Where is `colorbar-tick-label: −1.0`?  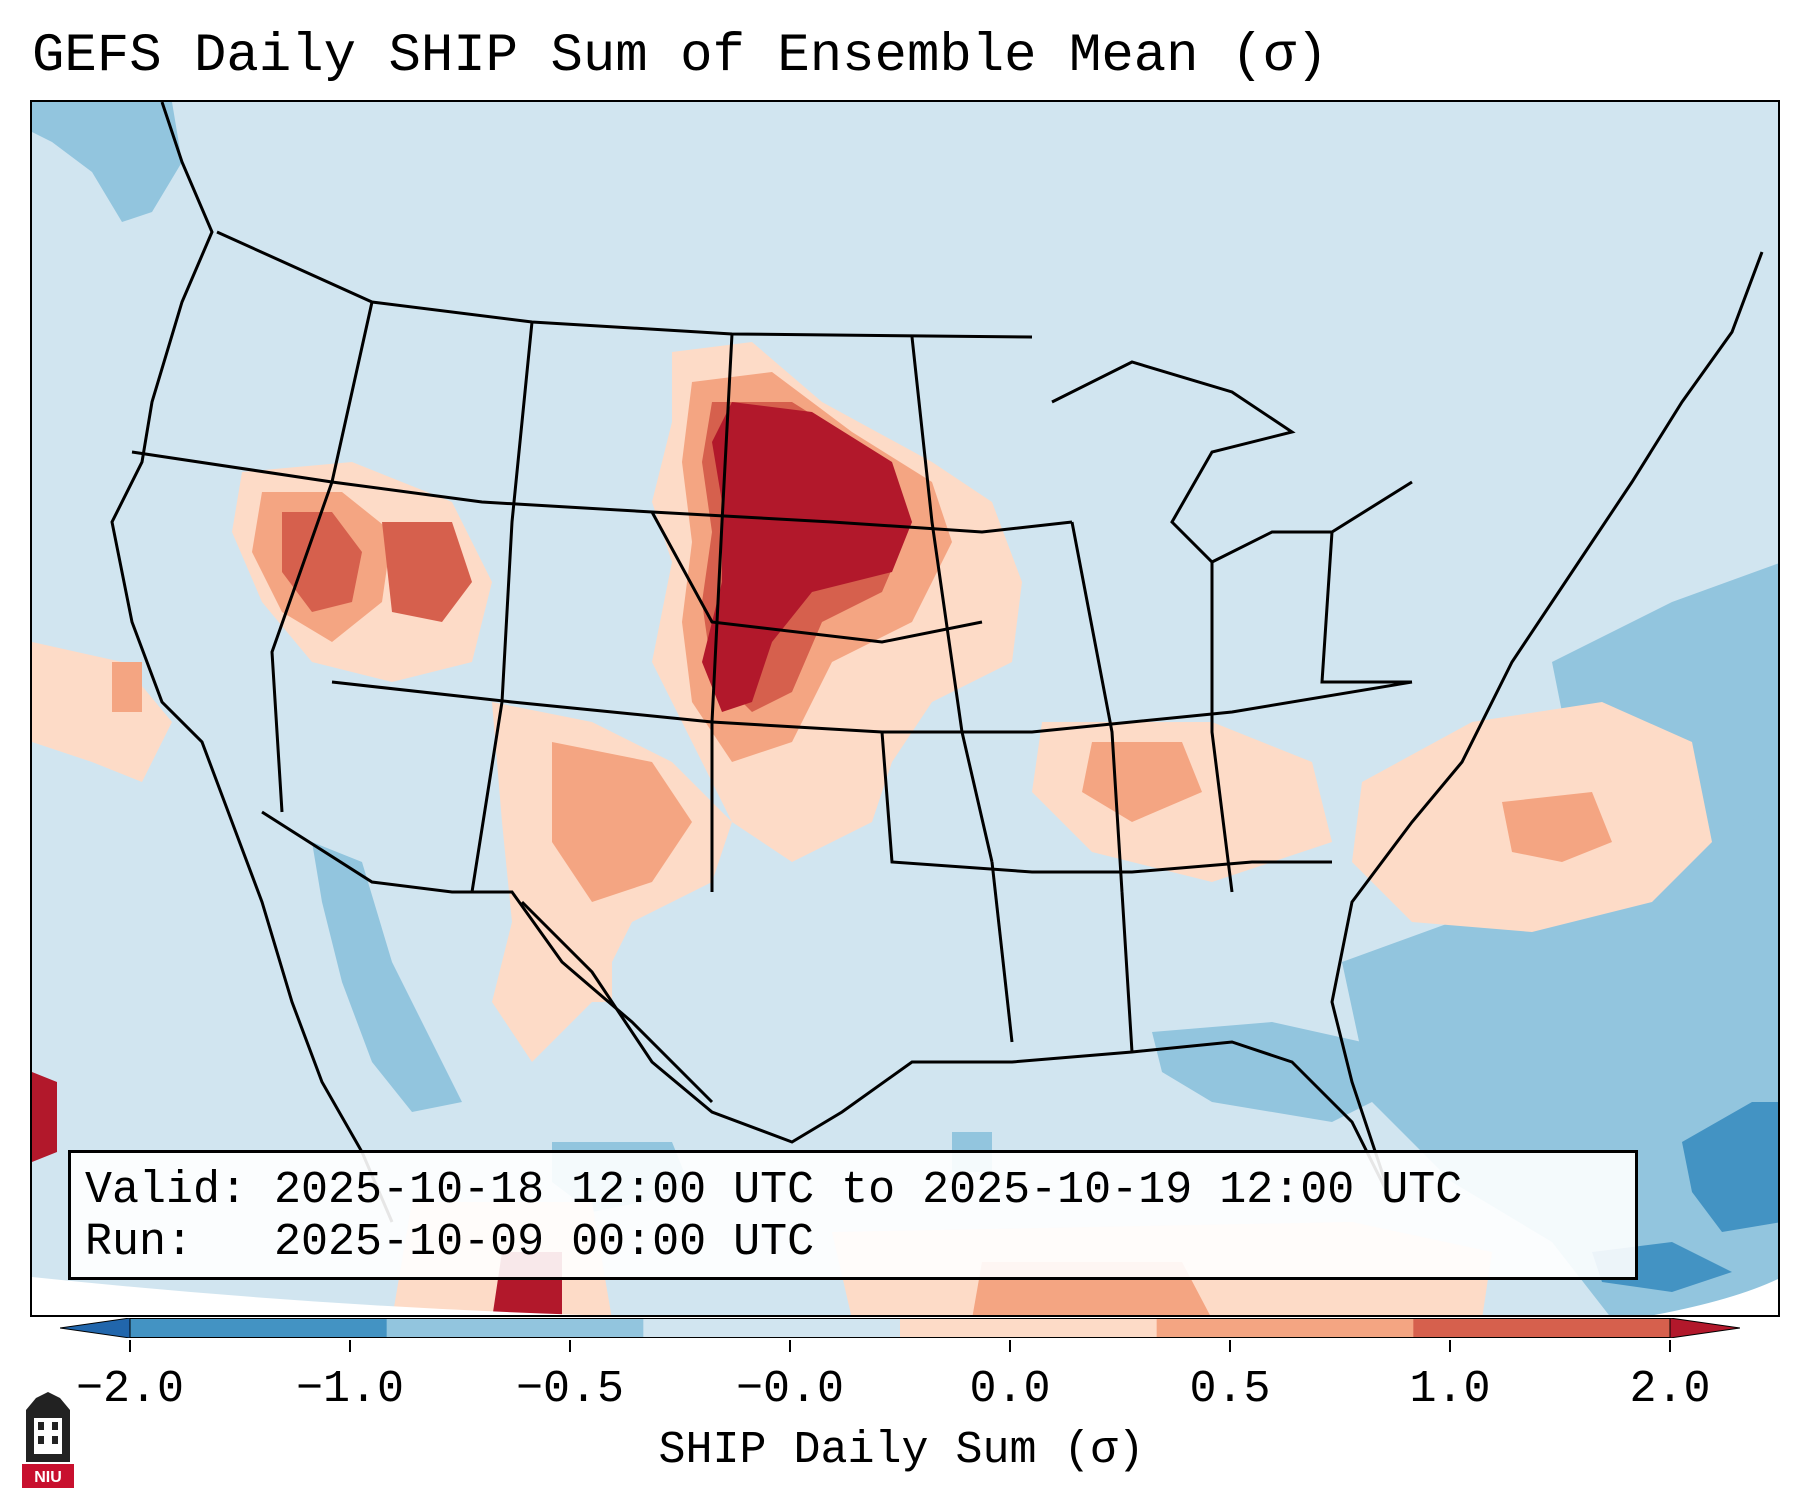 colorbar-tick-label: −1.0 is located at coordinates (350, 1389).